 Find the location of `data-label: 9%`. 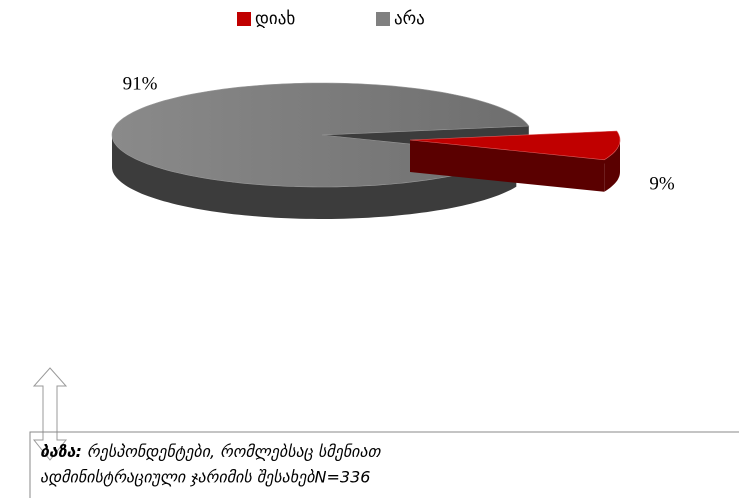

data-label: 9% is located at coordinates (662, 183).